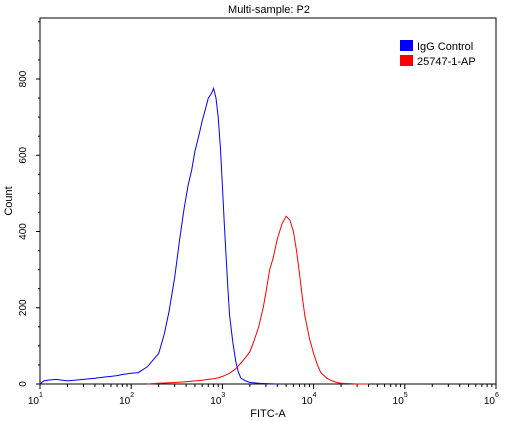 The image size is (512, 421). What do you see at coordinates (223, 395) in the screenshot?
I see `x-tick-exponent: 3` at bounding box center [223, 395].